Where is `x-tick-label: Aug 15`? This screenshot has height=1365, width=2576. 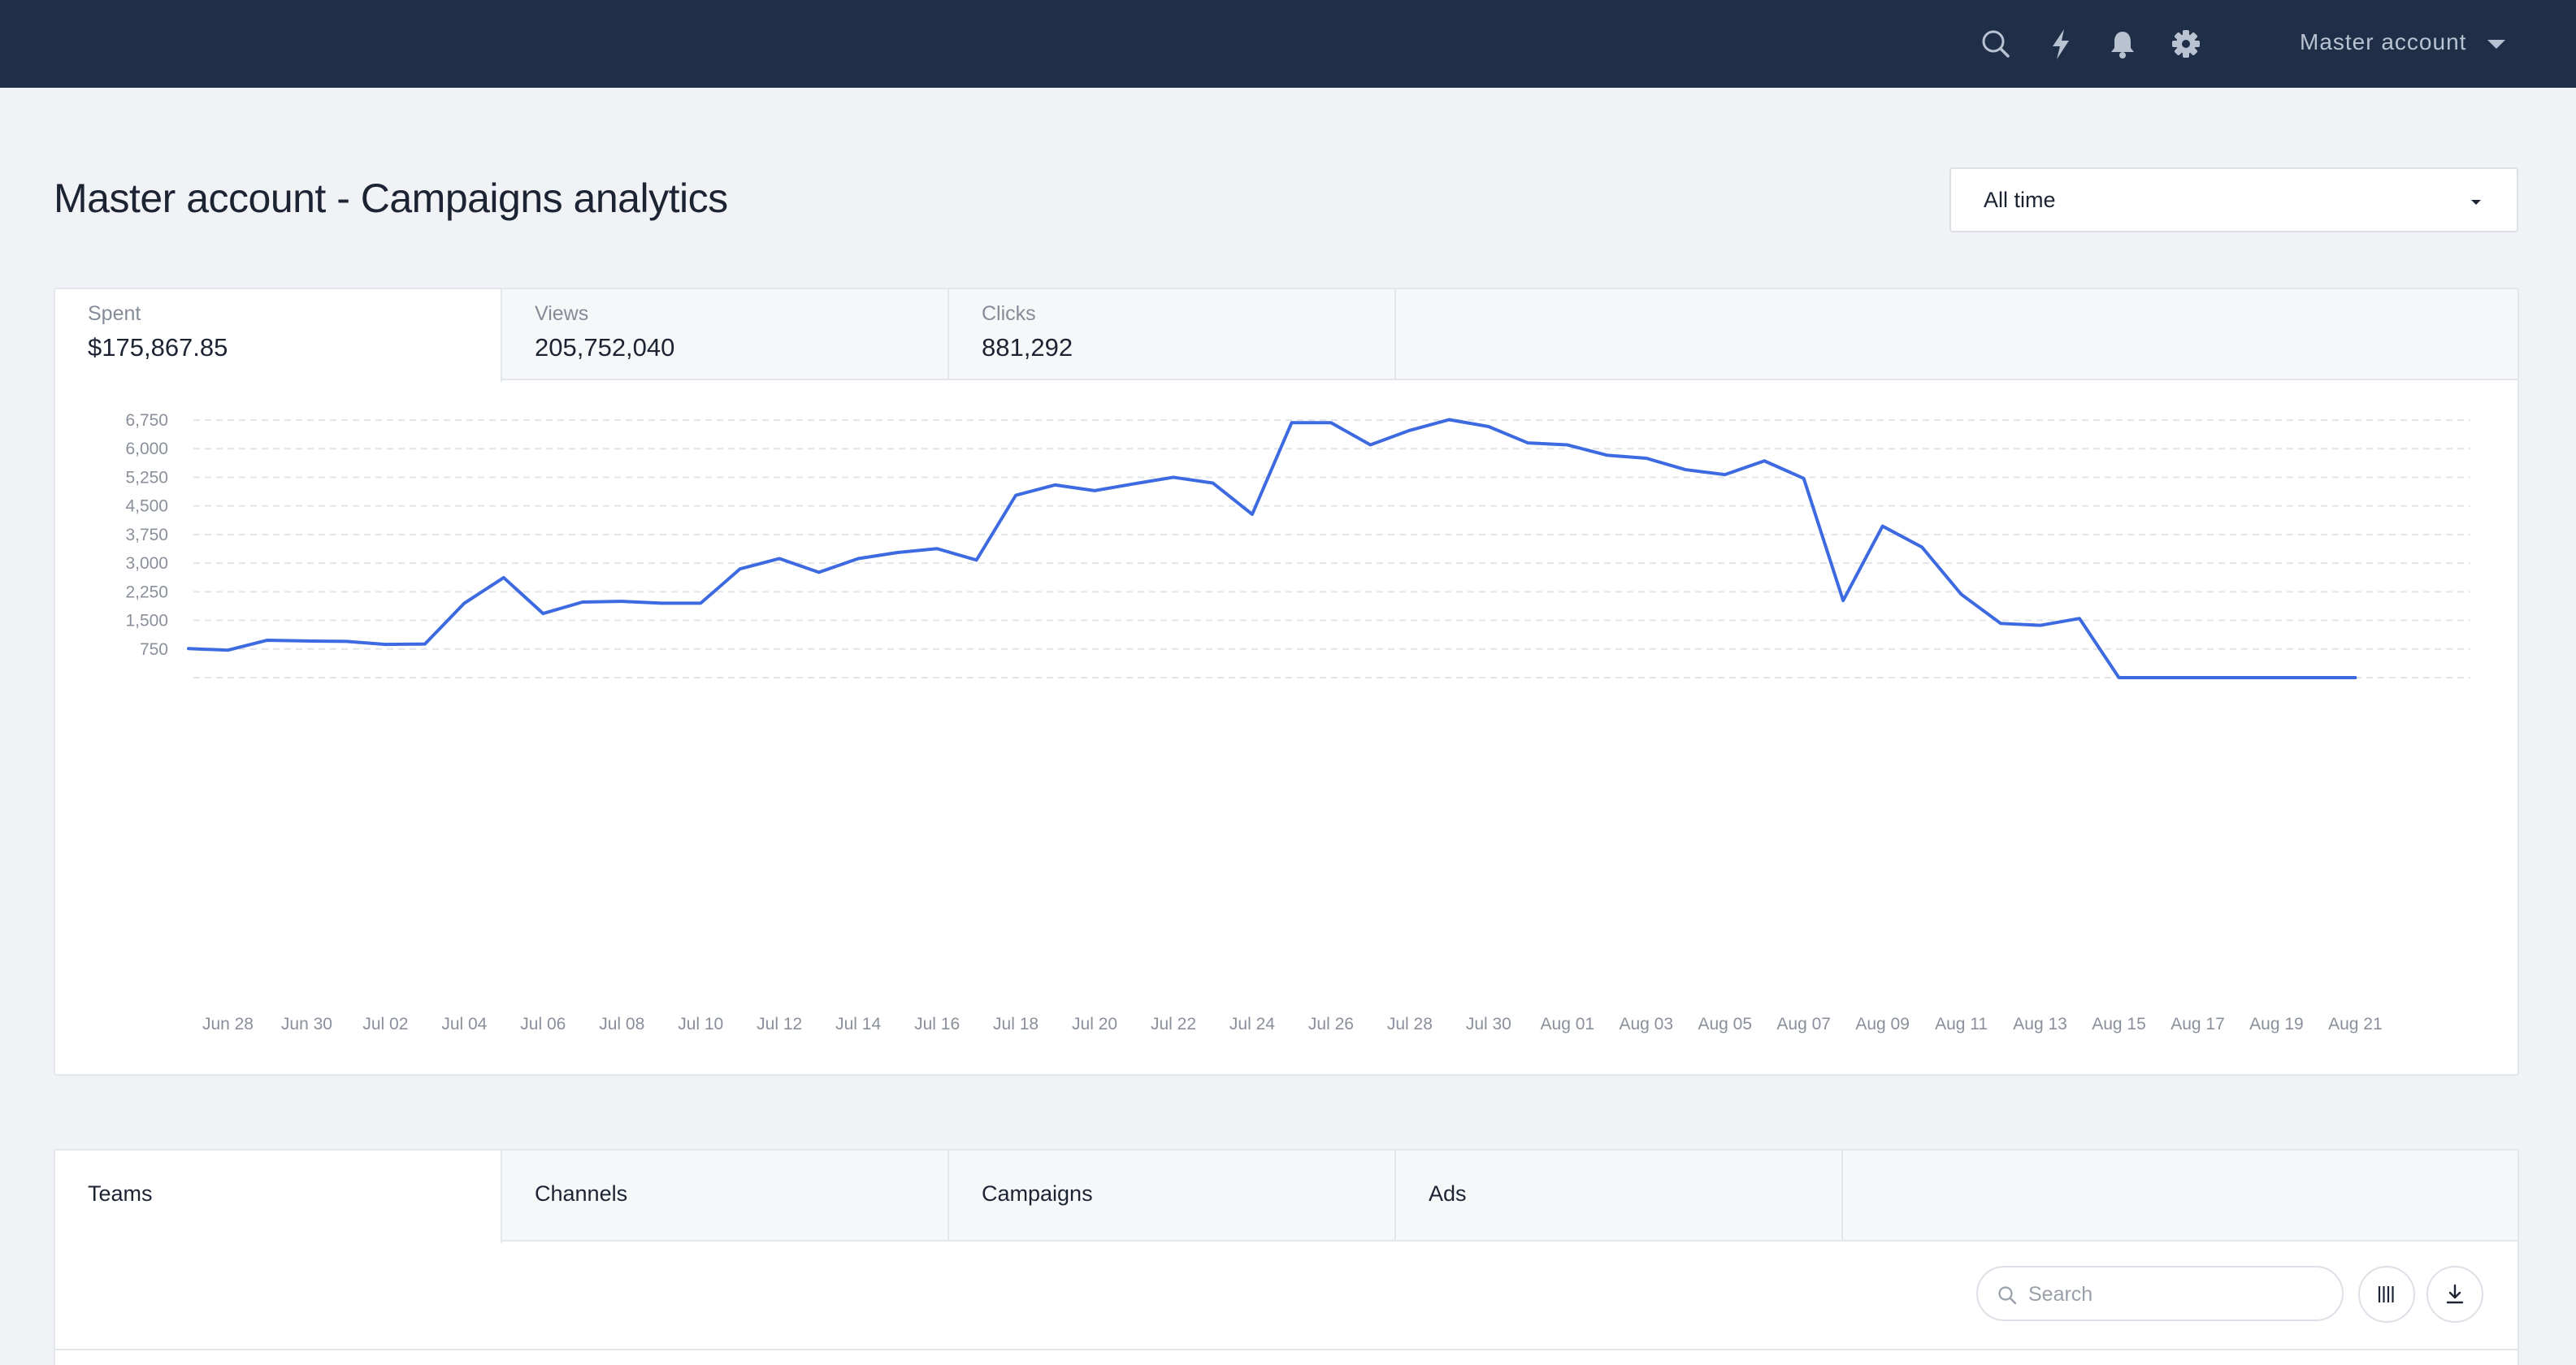 x-tick-label: Aug 15 is located at coordinates (2119, 1024).